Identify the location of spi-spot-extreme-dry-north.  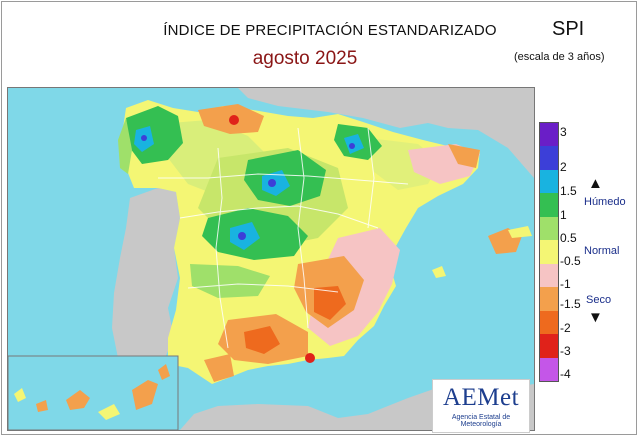
(234, 120).